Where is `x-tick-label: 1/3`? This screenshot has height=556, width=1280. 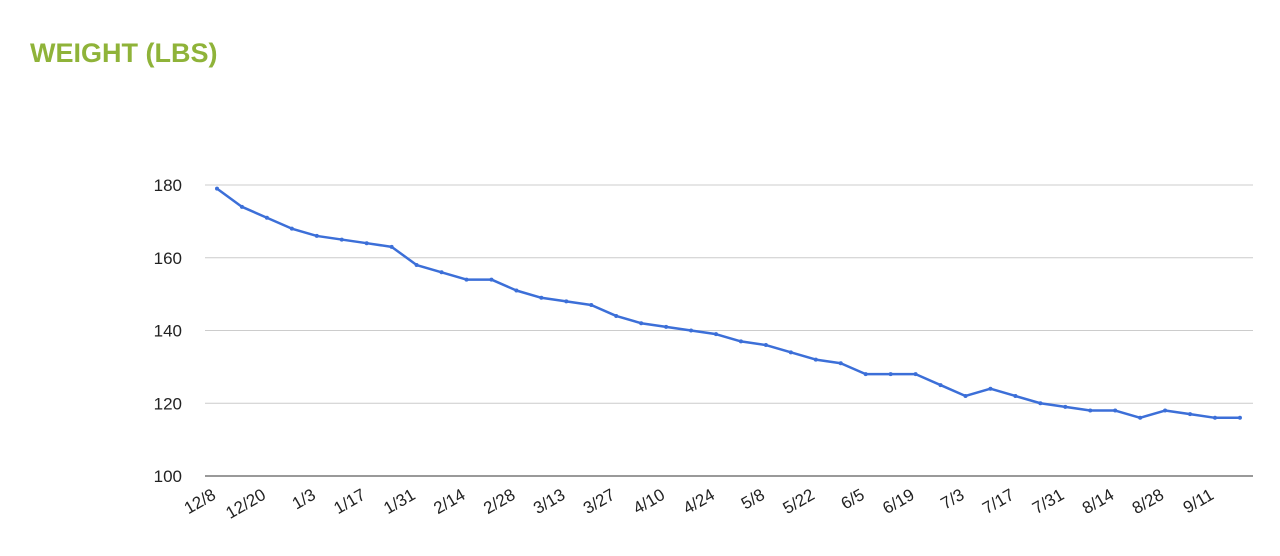
x-tick-label: 1/3 is located at coordinates (304, 499).